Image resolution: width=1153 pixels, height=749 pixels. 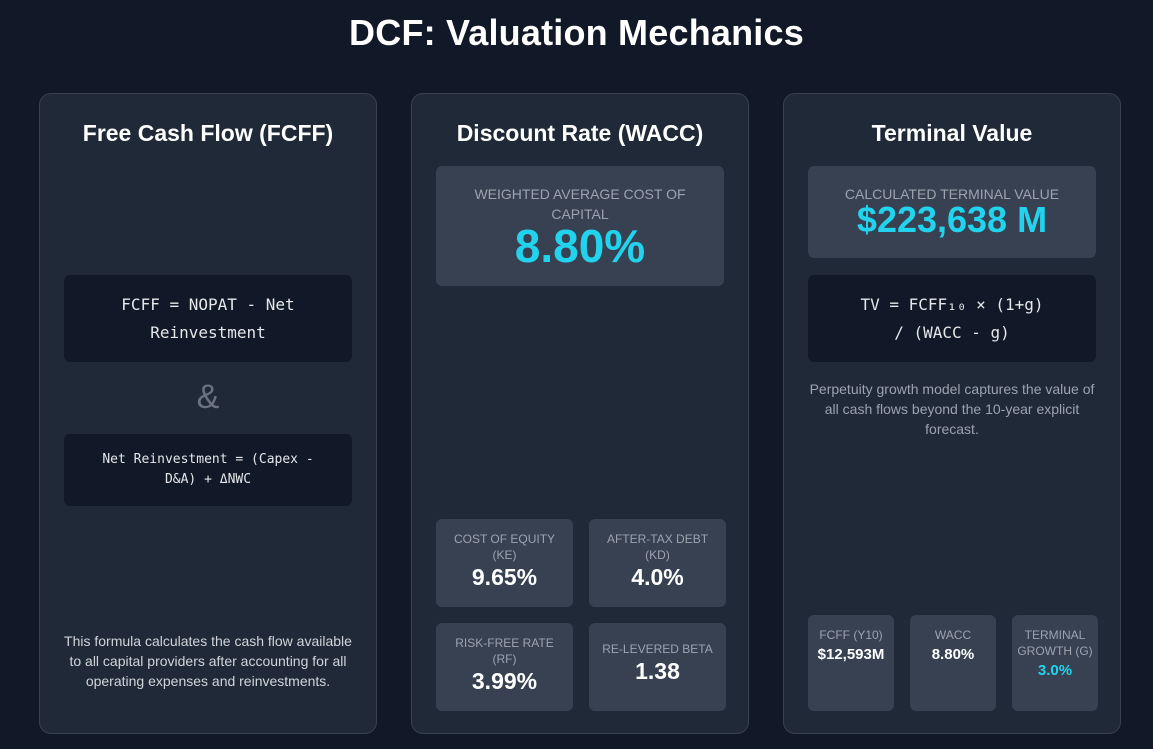 What do you see at coordinates (1055, 643) in the screenshot?
I see `stat-label: Terminal Growth (g)` at bounding box center [1055, 643].